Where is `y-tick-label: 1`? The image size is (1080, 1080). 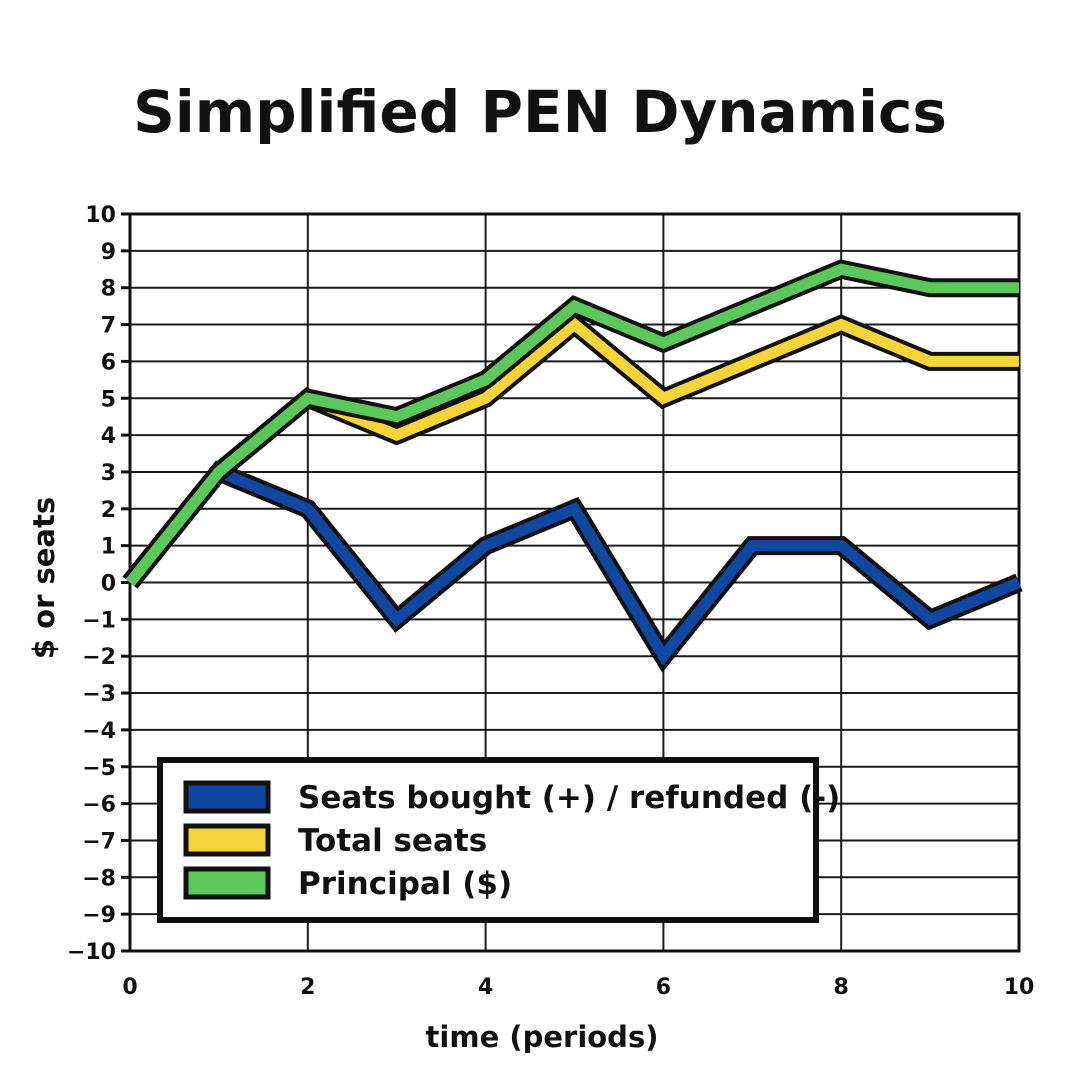
y-tick-label: 1 is located at coordinates (108, 547).